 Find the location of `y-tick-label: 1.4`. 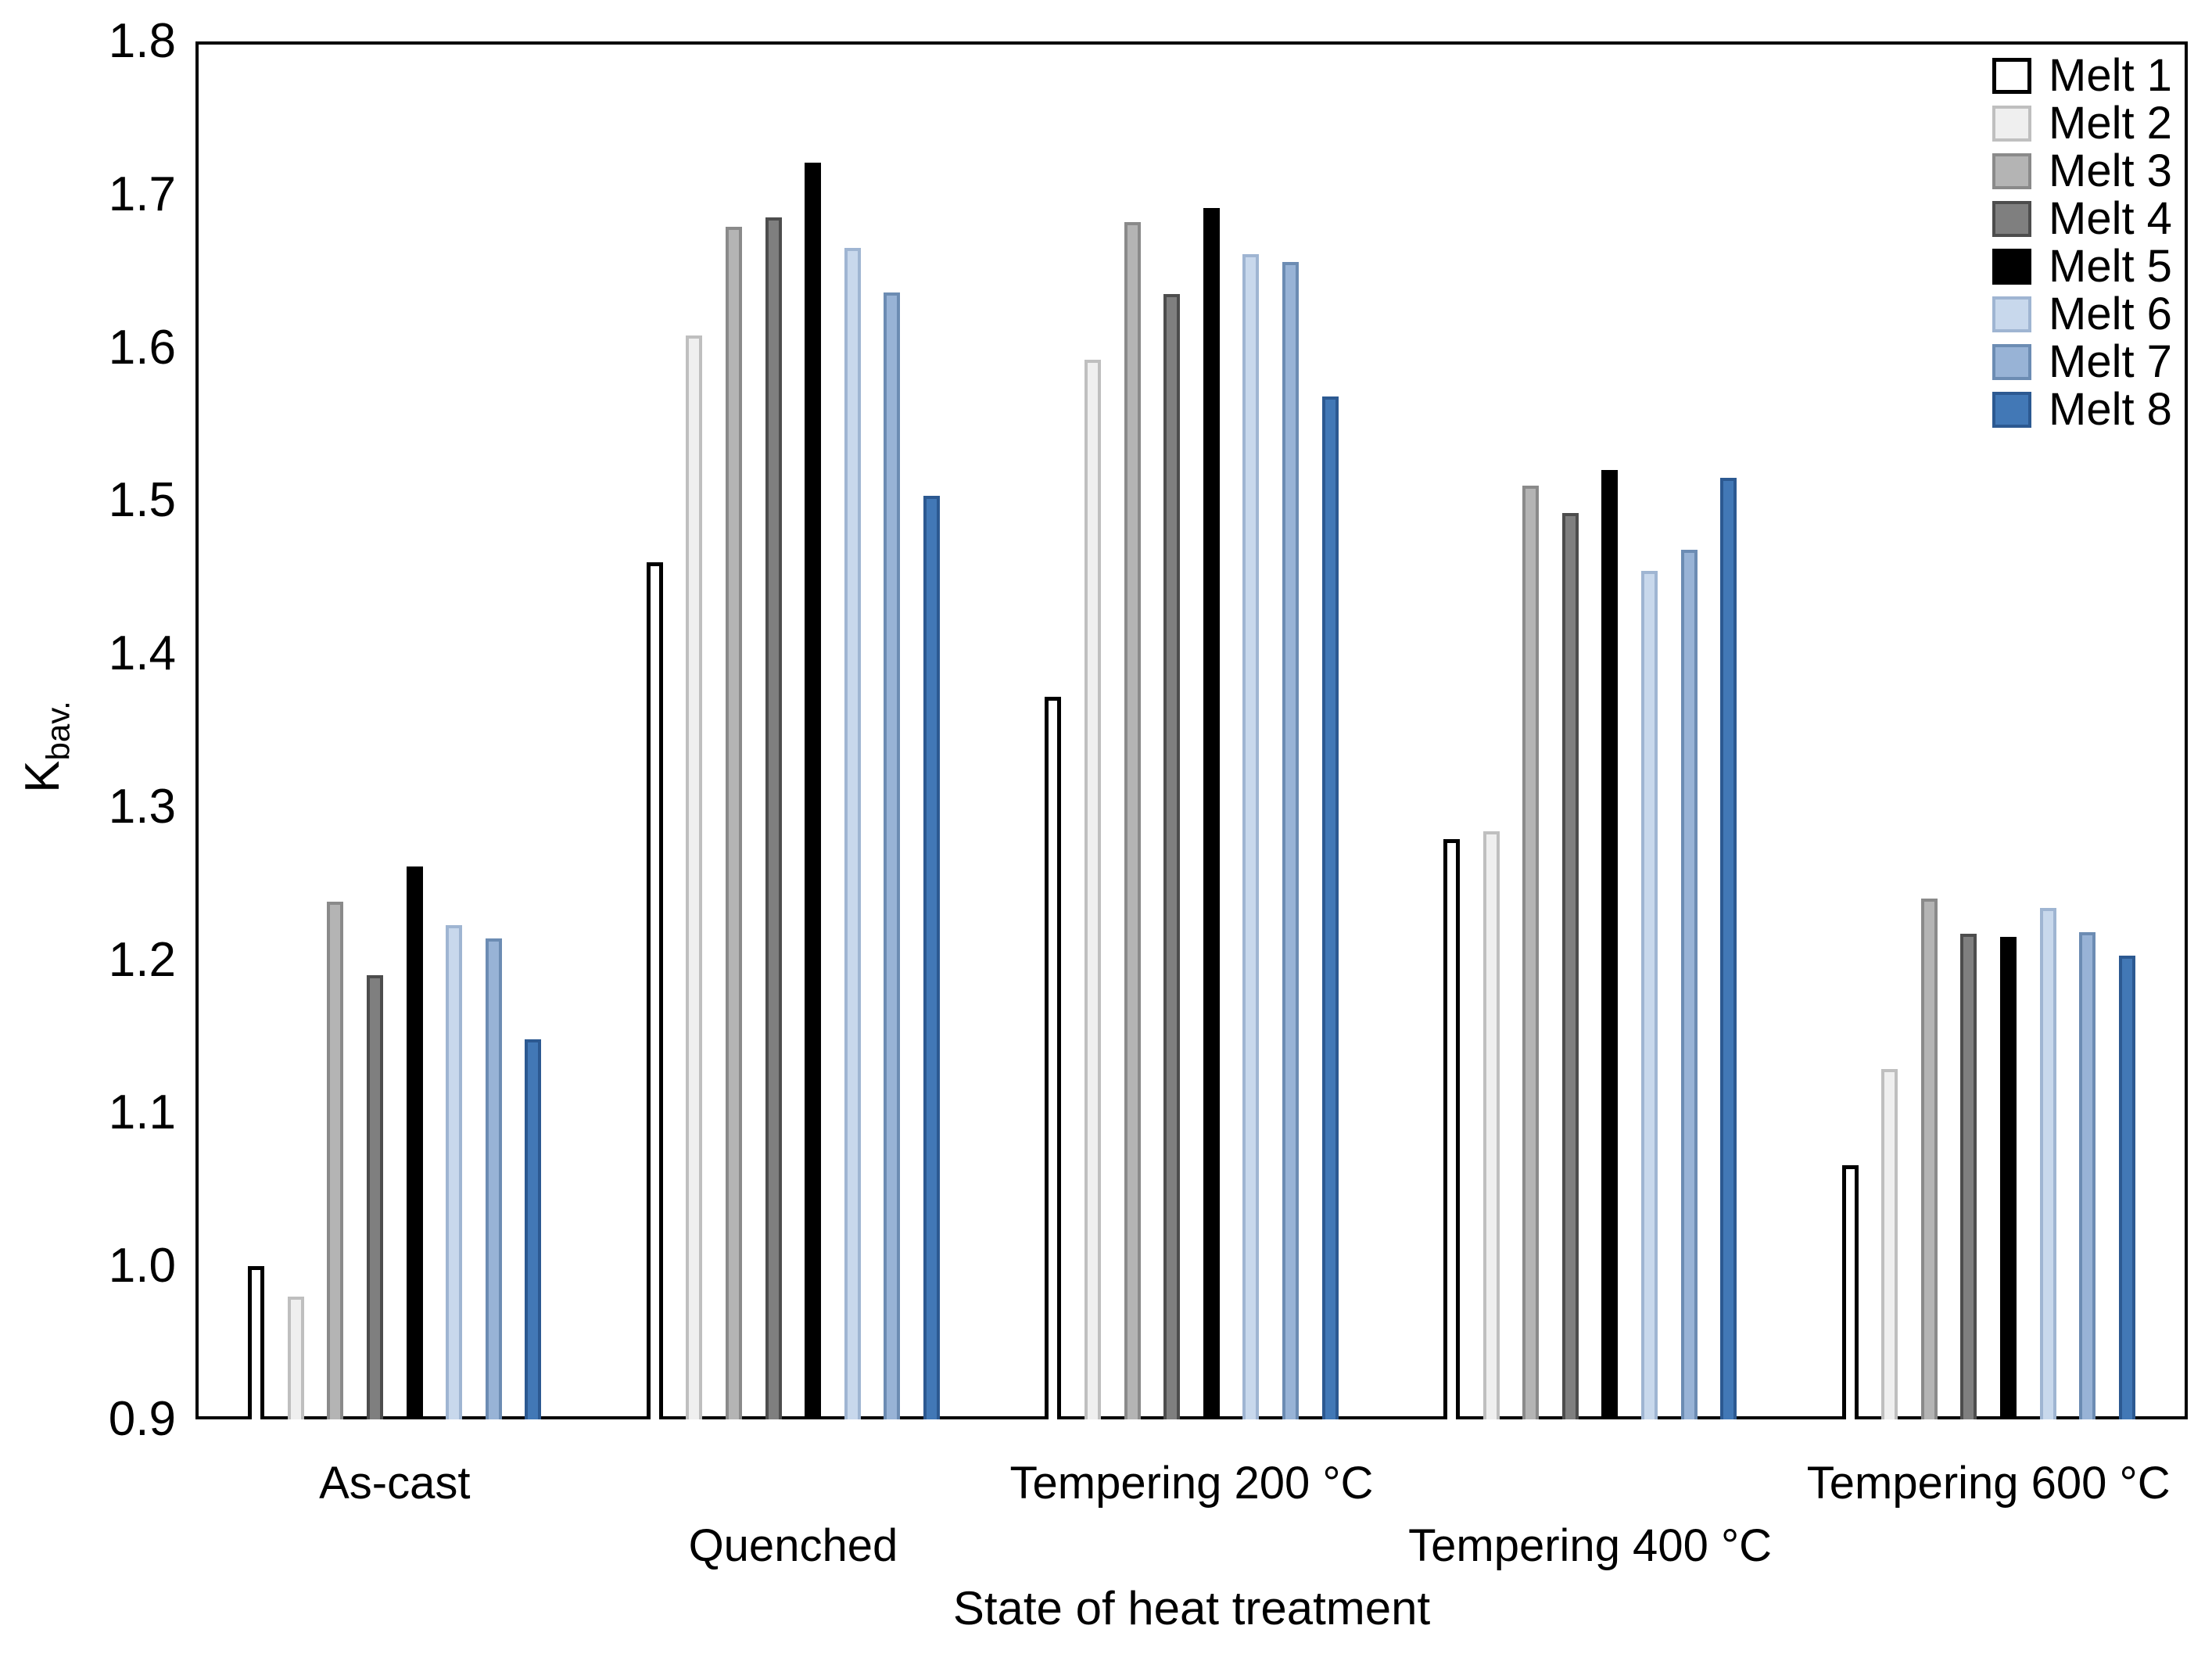

y-tick-label: 1.4 is located at coordinates (142, 653).